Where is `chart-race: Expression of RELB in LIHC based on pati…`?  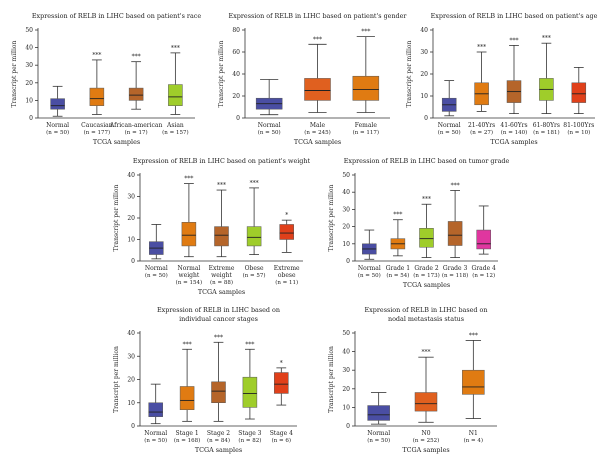 chart-race: Expression of RELB in LIHC based on pati… is located at coordinates (106, 79).